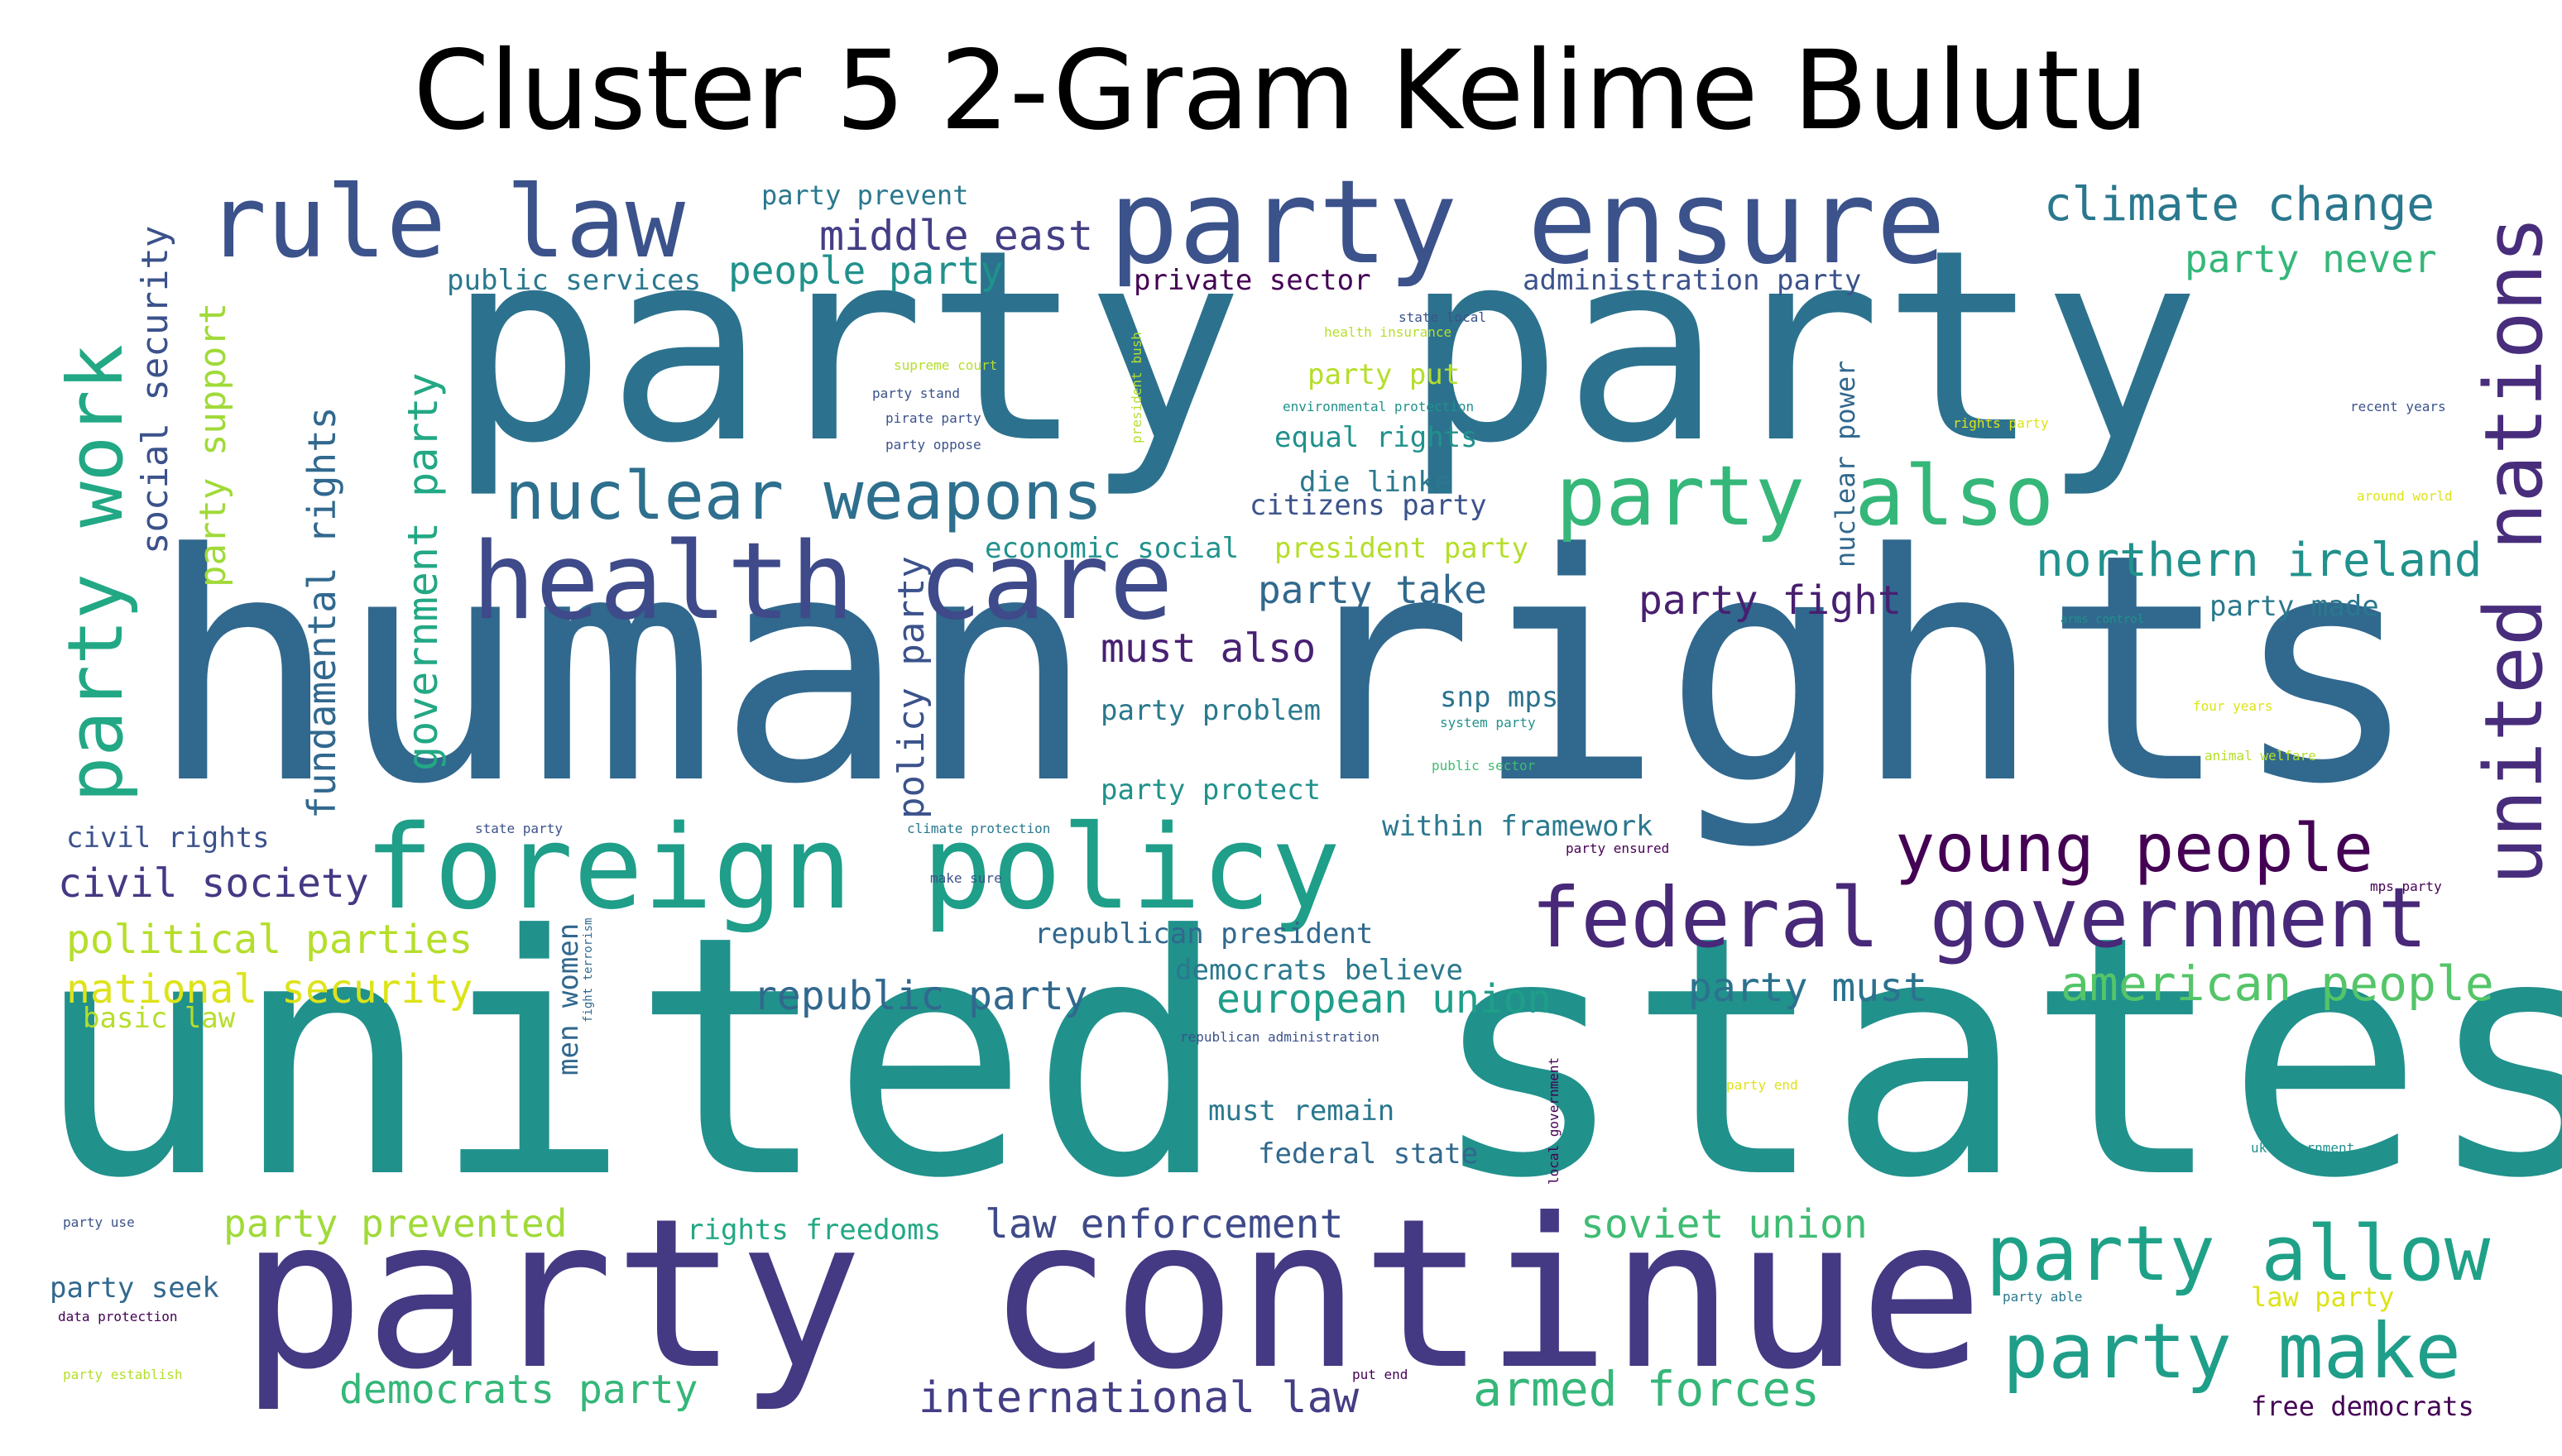 The image size is (2562, 1456). Describe the element at coordinates (1301, 1111) in the screenshot. I see `word-must-remain: must remain` at that location.